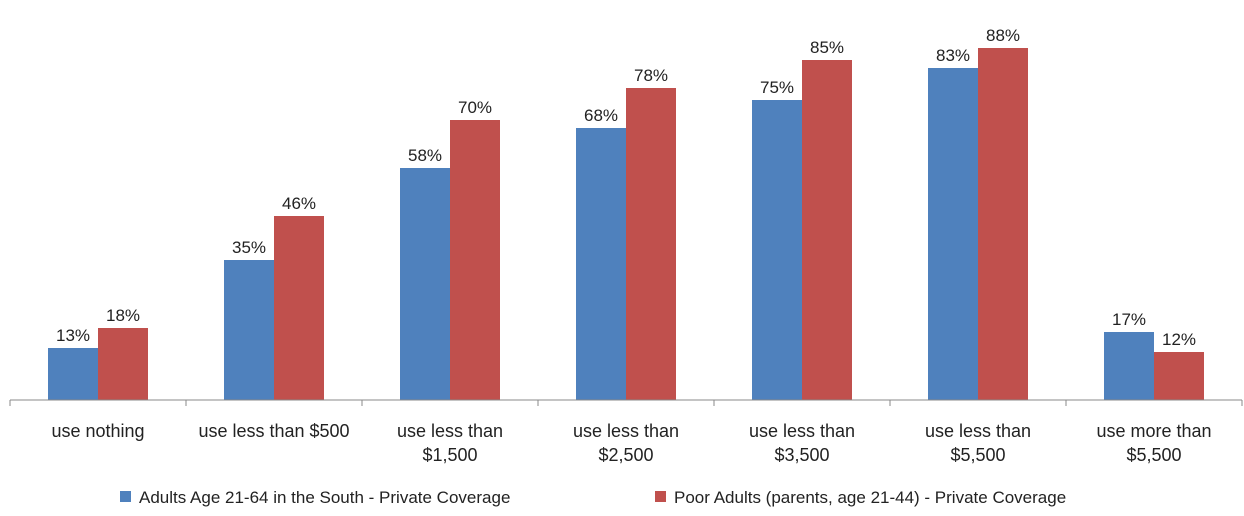 The image size is (1244, 516). I want to click on x-tick-label: use less than $2,500, so click(626, 443).